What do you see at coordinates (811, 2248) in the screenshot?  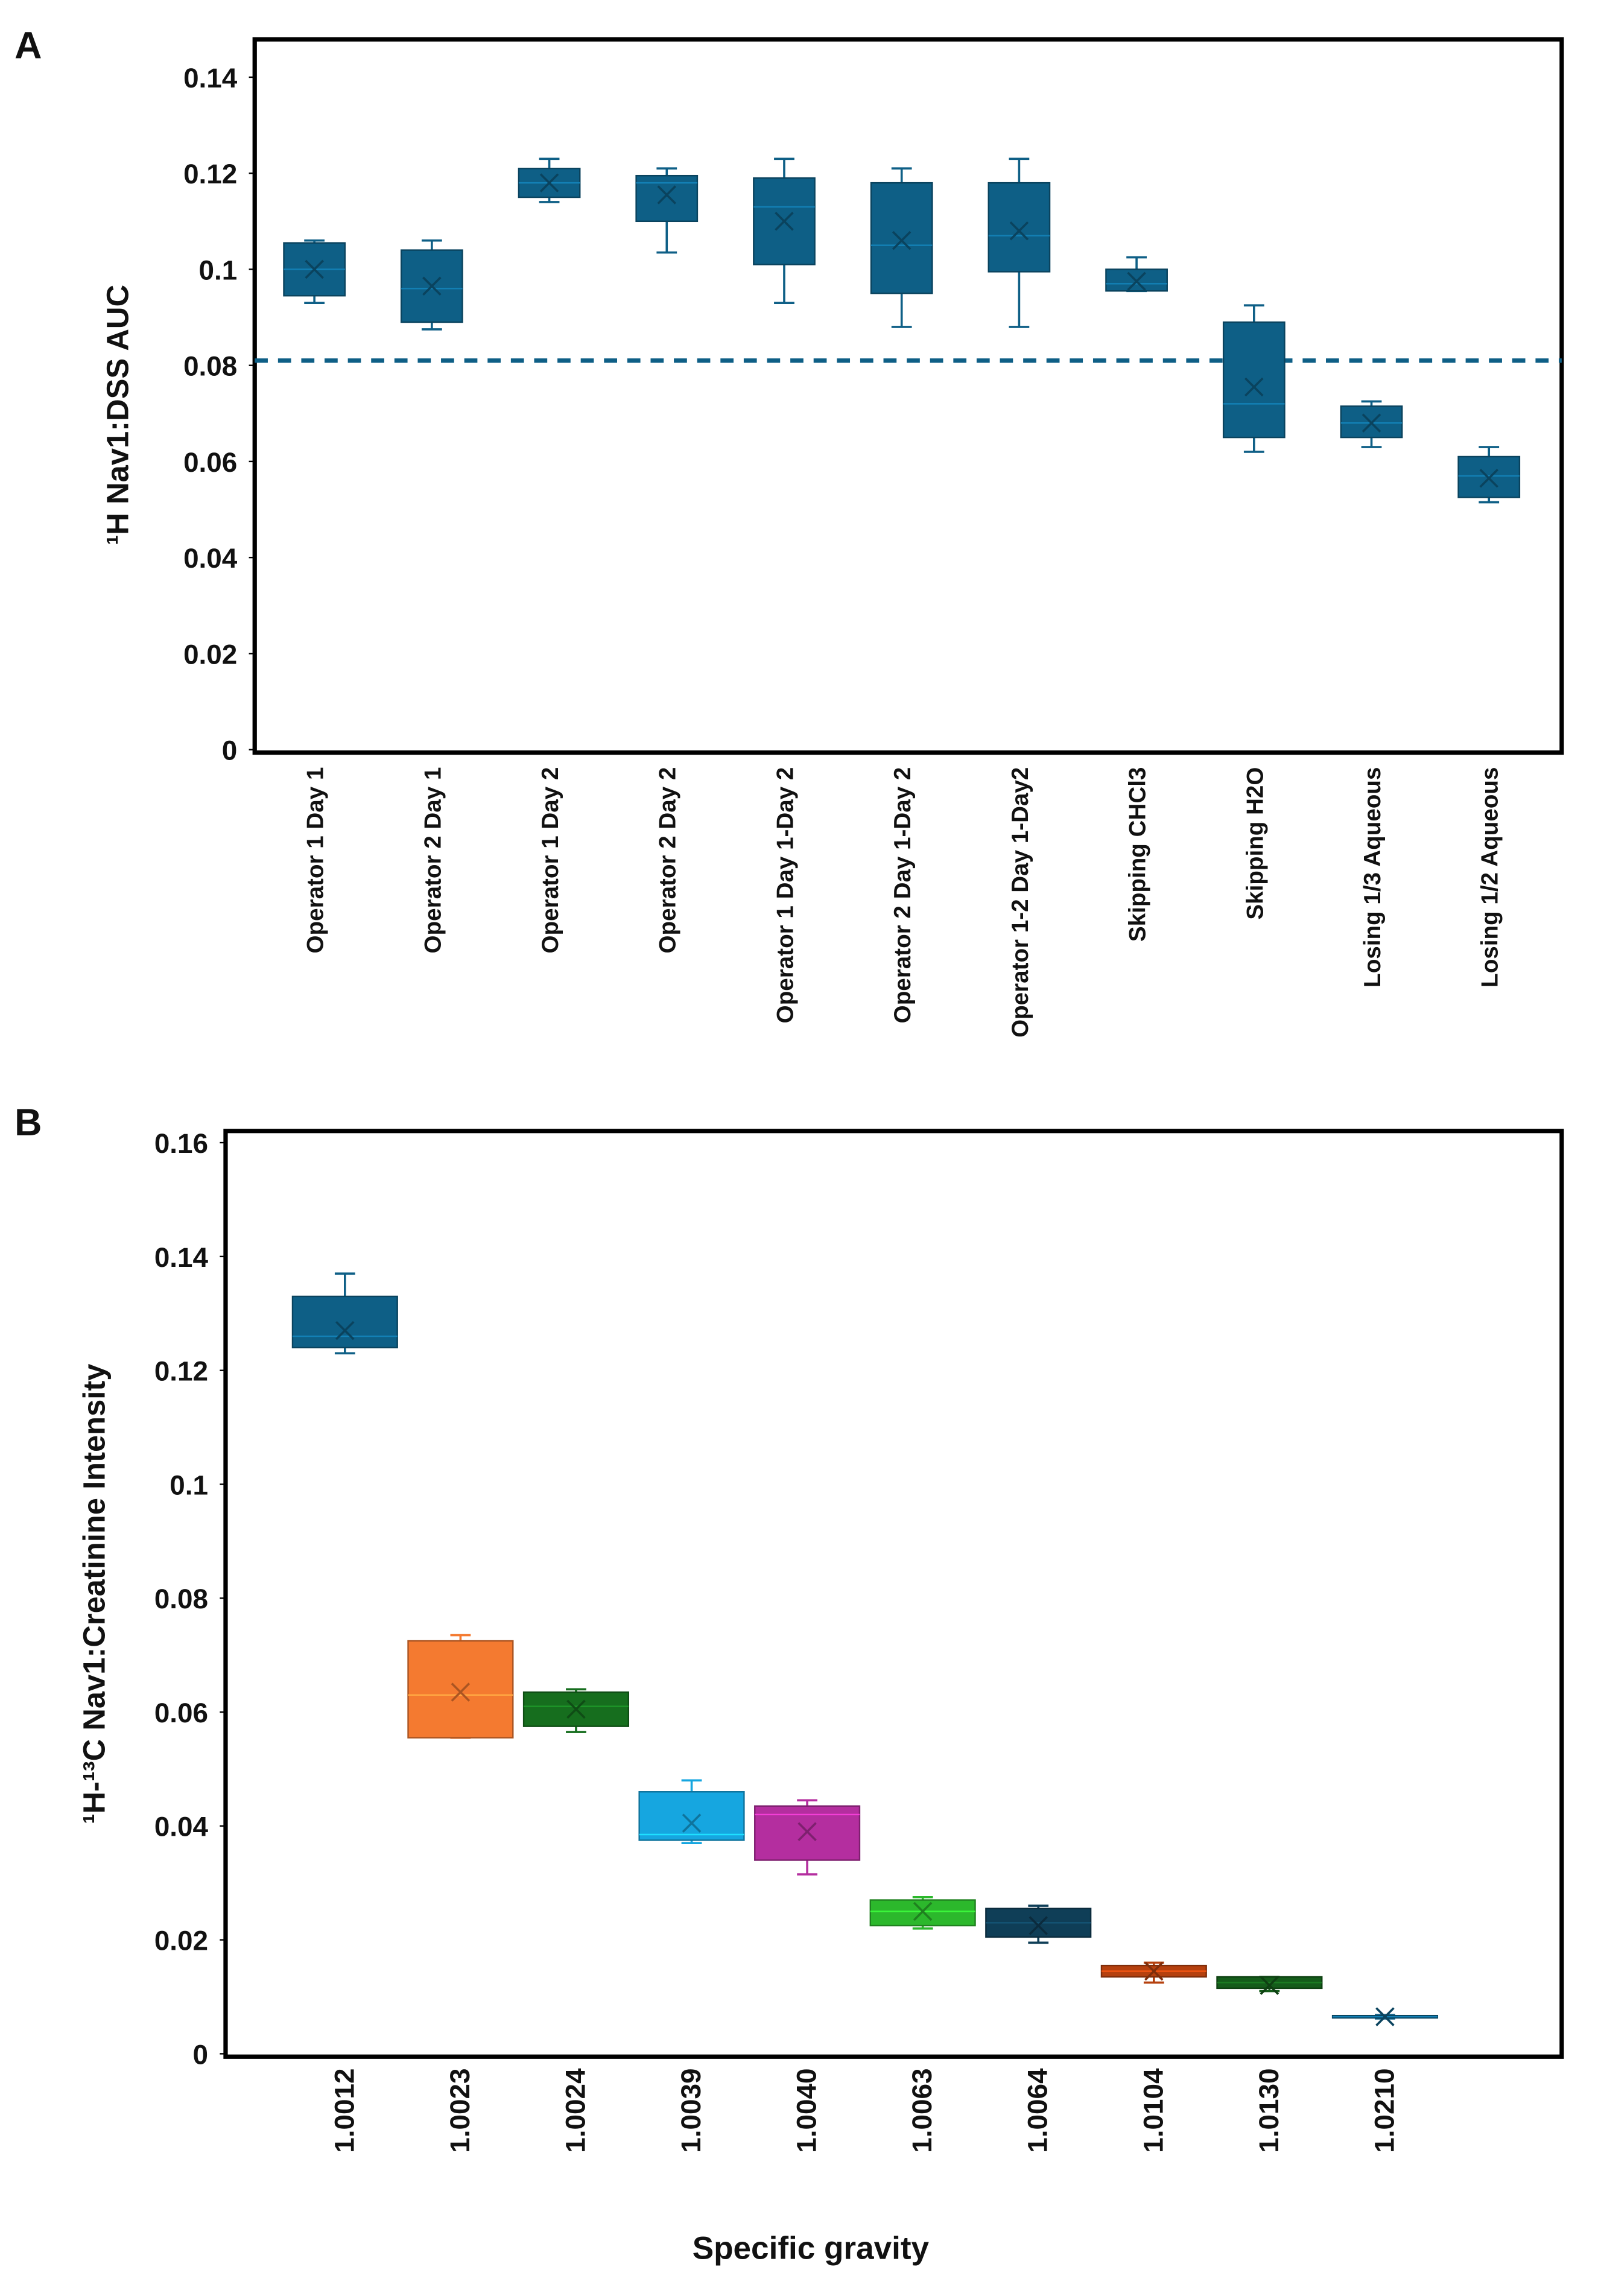 I see `x-axis-label: Specific gravity` at bounding box center [811, 2248].